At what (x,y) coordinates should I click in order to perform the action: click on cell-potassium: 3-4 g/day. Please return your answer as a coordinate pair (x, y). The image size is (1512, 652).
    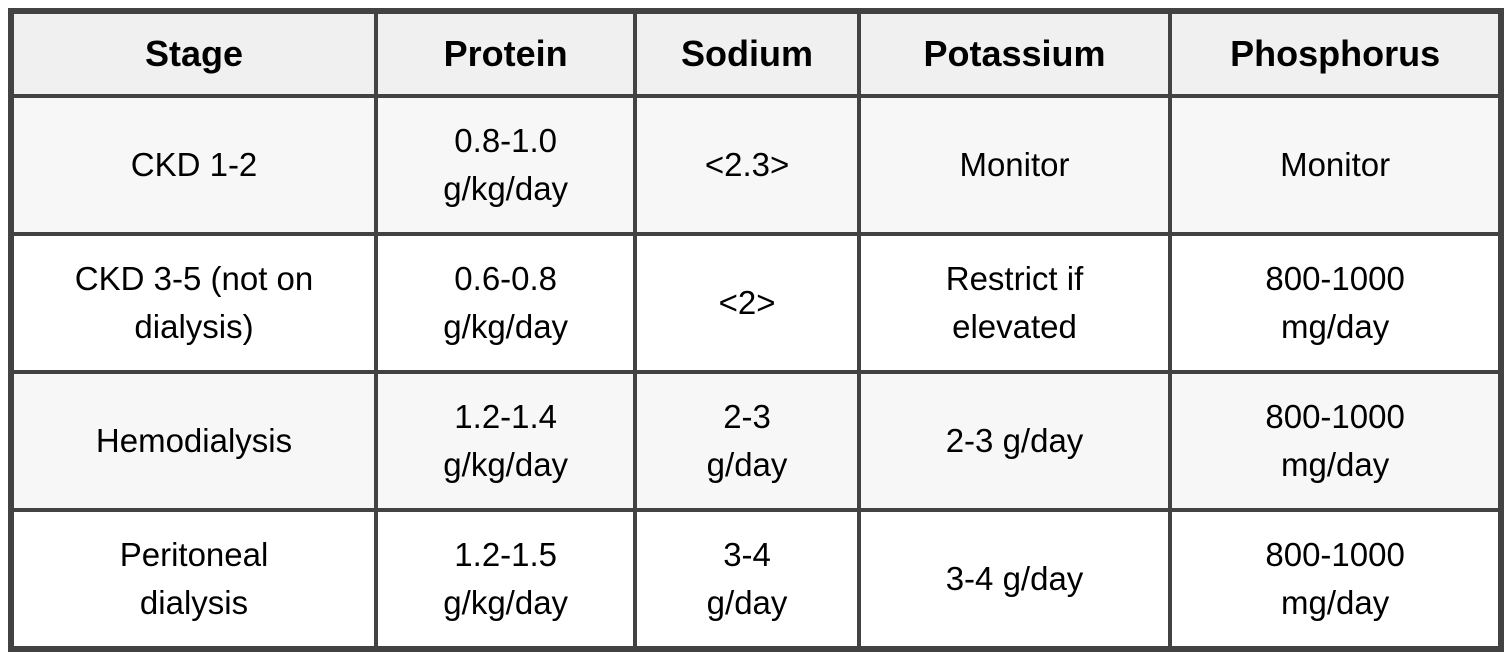
    Looking at the image, I should click on (1014, 579).